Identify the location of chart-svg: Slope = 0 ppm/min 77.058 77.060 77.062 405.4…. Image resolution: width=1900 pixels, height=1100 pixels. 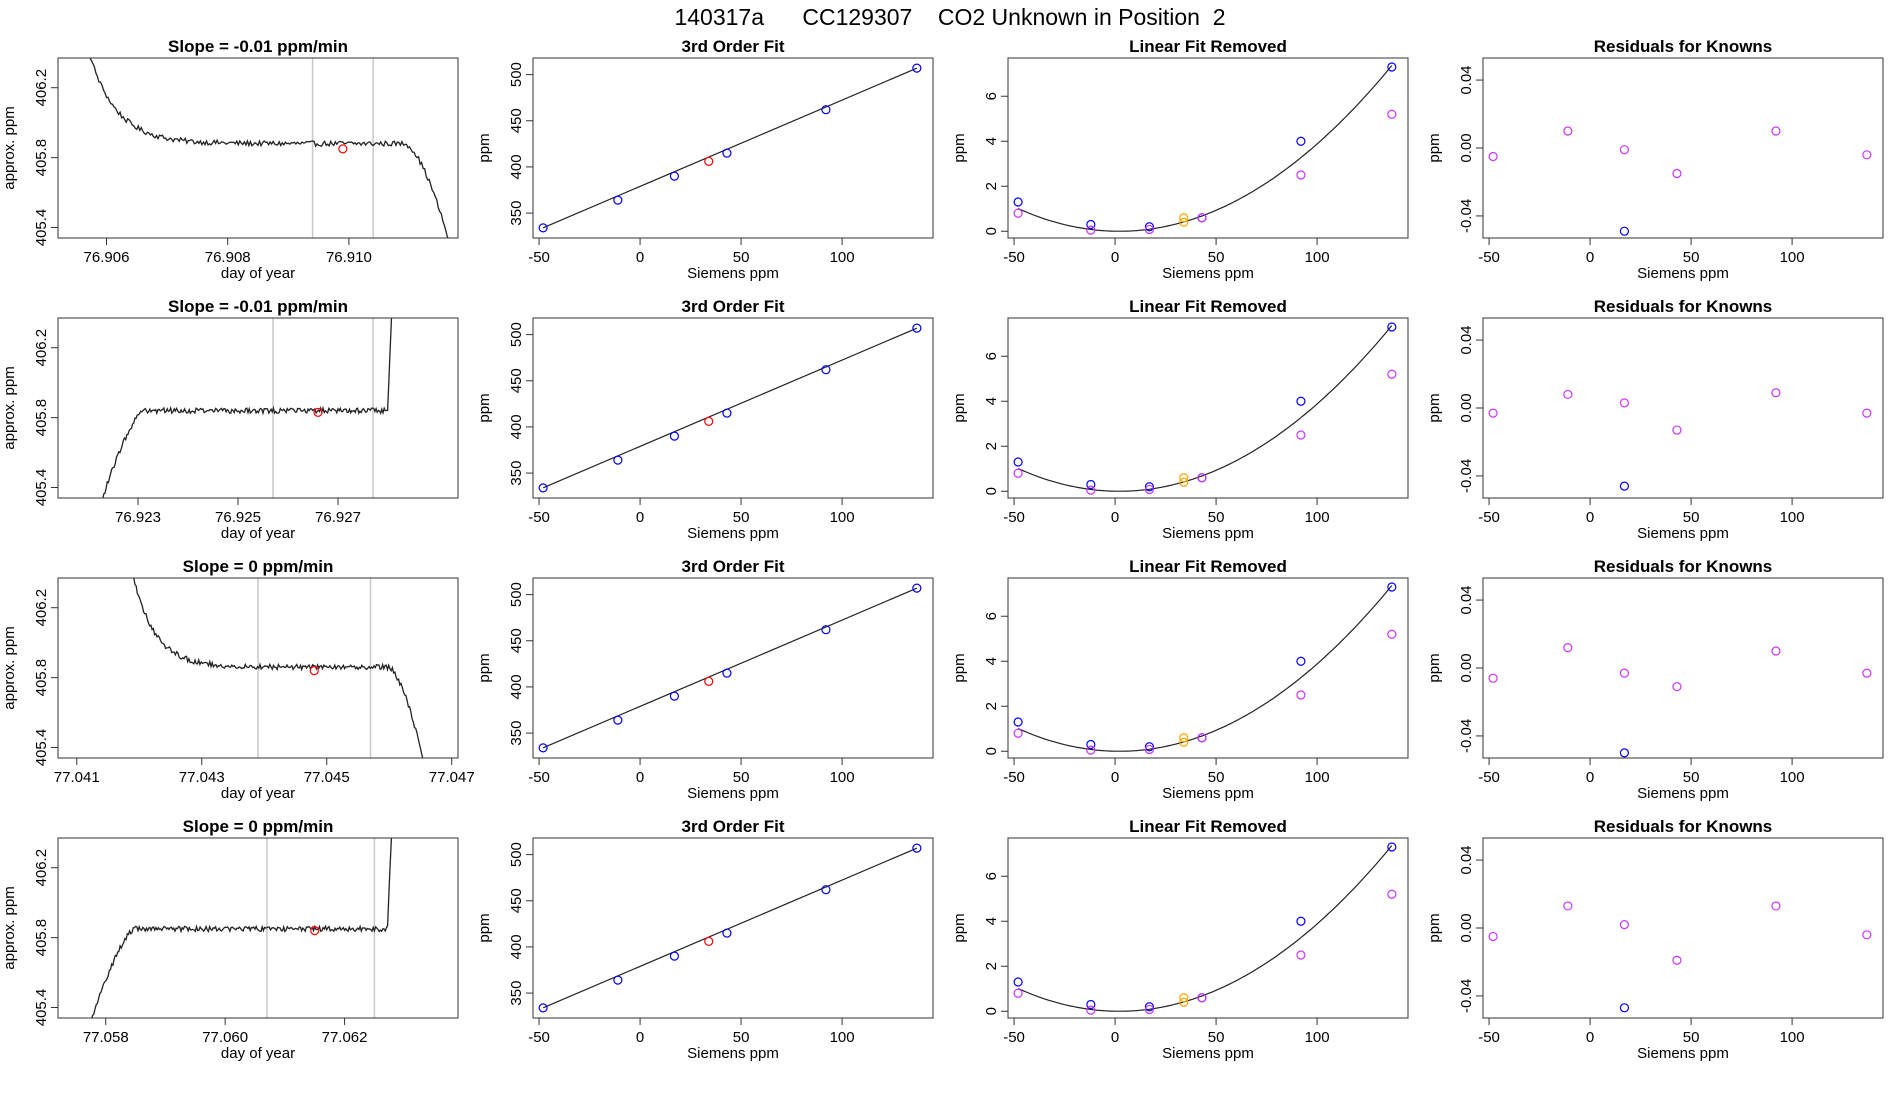
(230, 939).